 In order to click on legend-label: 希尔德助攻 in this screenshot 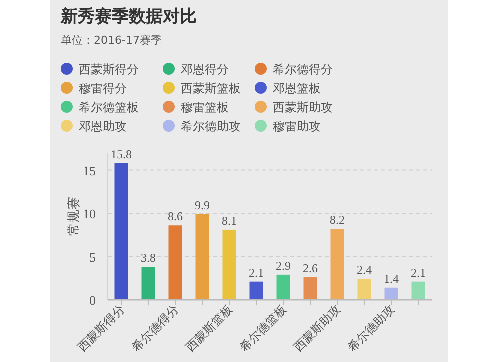, I will do `click(211, 127)`.